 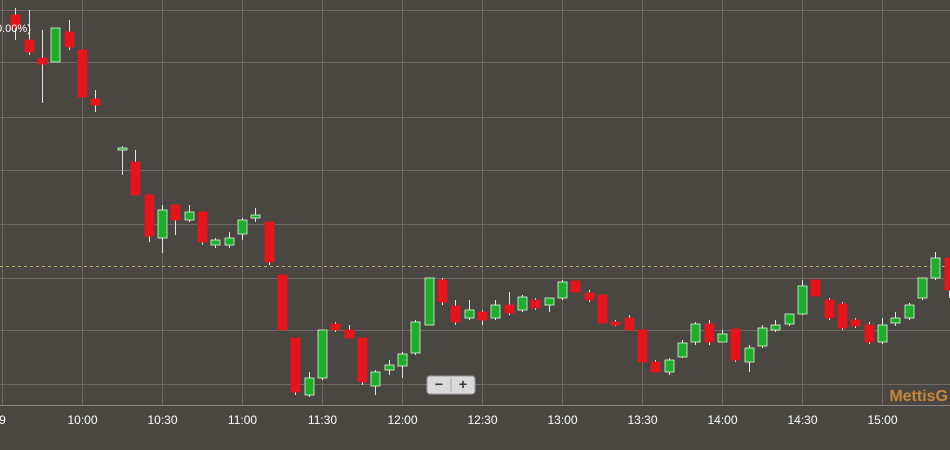 What do you see at coordinates (162, 420) in the screenshot?
I see `x-tick-label: 10:30` at bounding box center [162, 420].